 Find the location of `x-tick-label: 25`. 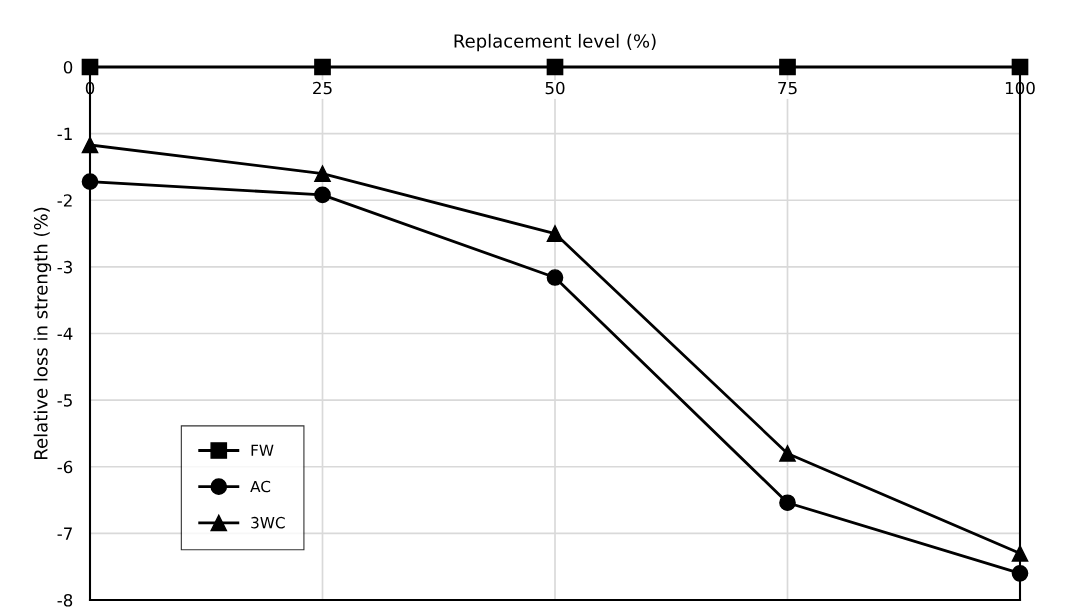

x-tick-label: 25 is located at coordinates (322, 88).